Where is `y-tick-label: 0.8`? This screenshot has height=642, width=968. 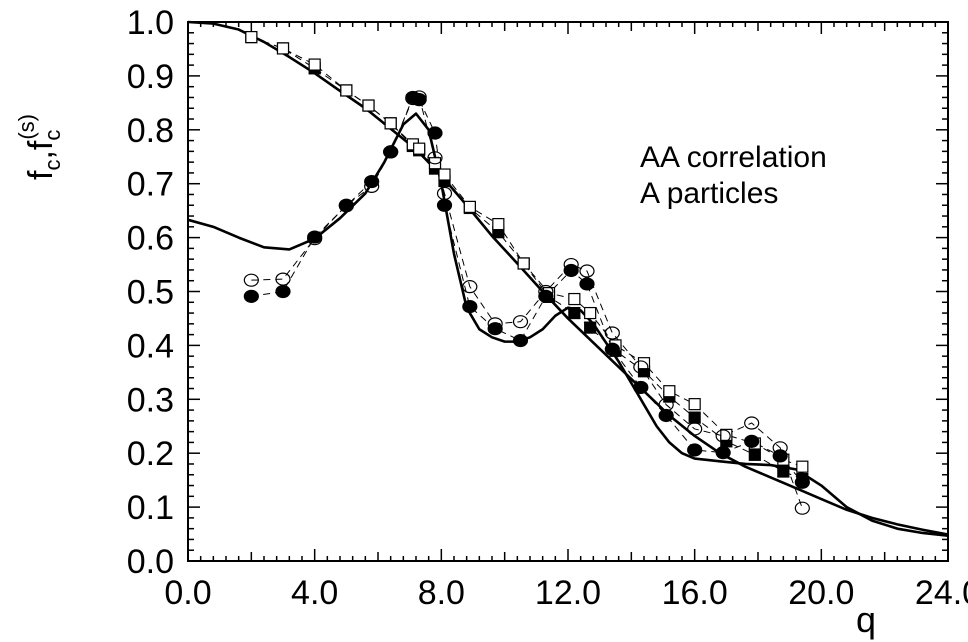 y-tick-label: 0.8 is located at coordinates (150, 131).